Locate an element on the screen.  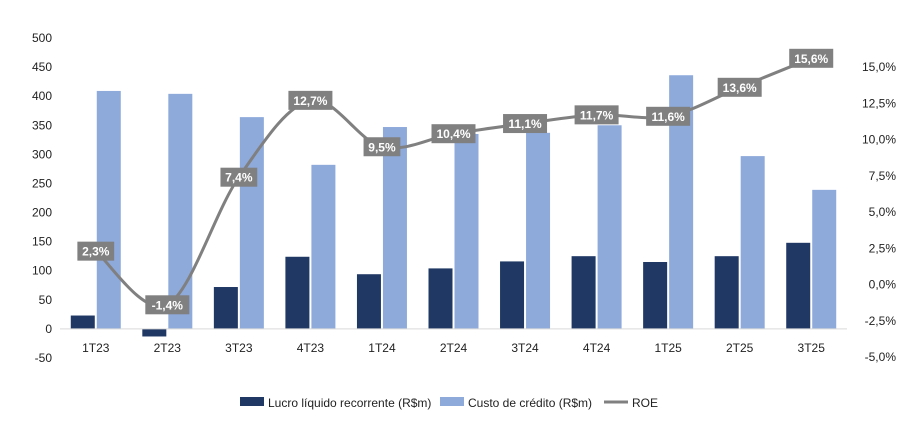
bar-lucro-3t23 is located at coordinates (225, 308).